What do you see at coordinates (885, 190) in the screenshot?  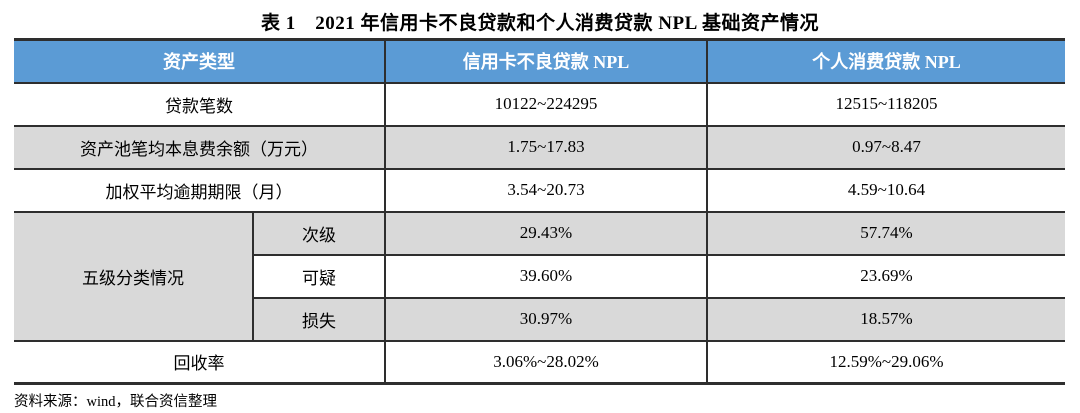 I see `cell-overdue-term-consumer-loan: 4.59~10.64` at bounding box center [885, 190].